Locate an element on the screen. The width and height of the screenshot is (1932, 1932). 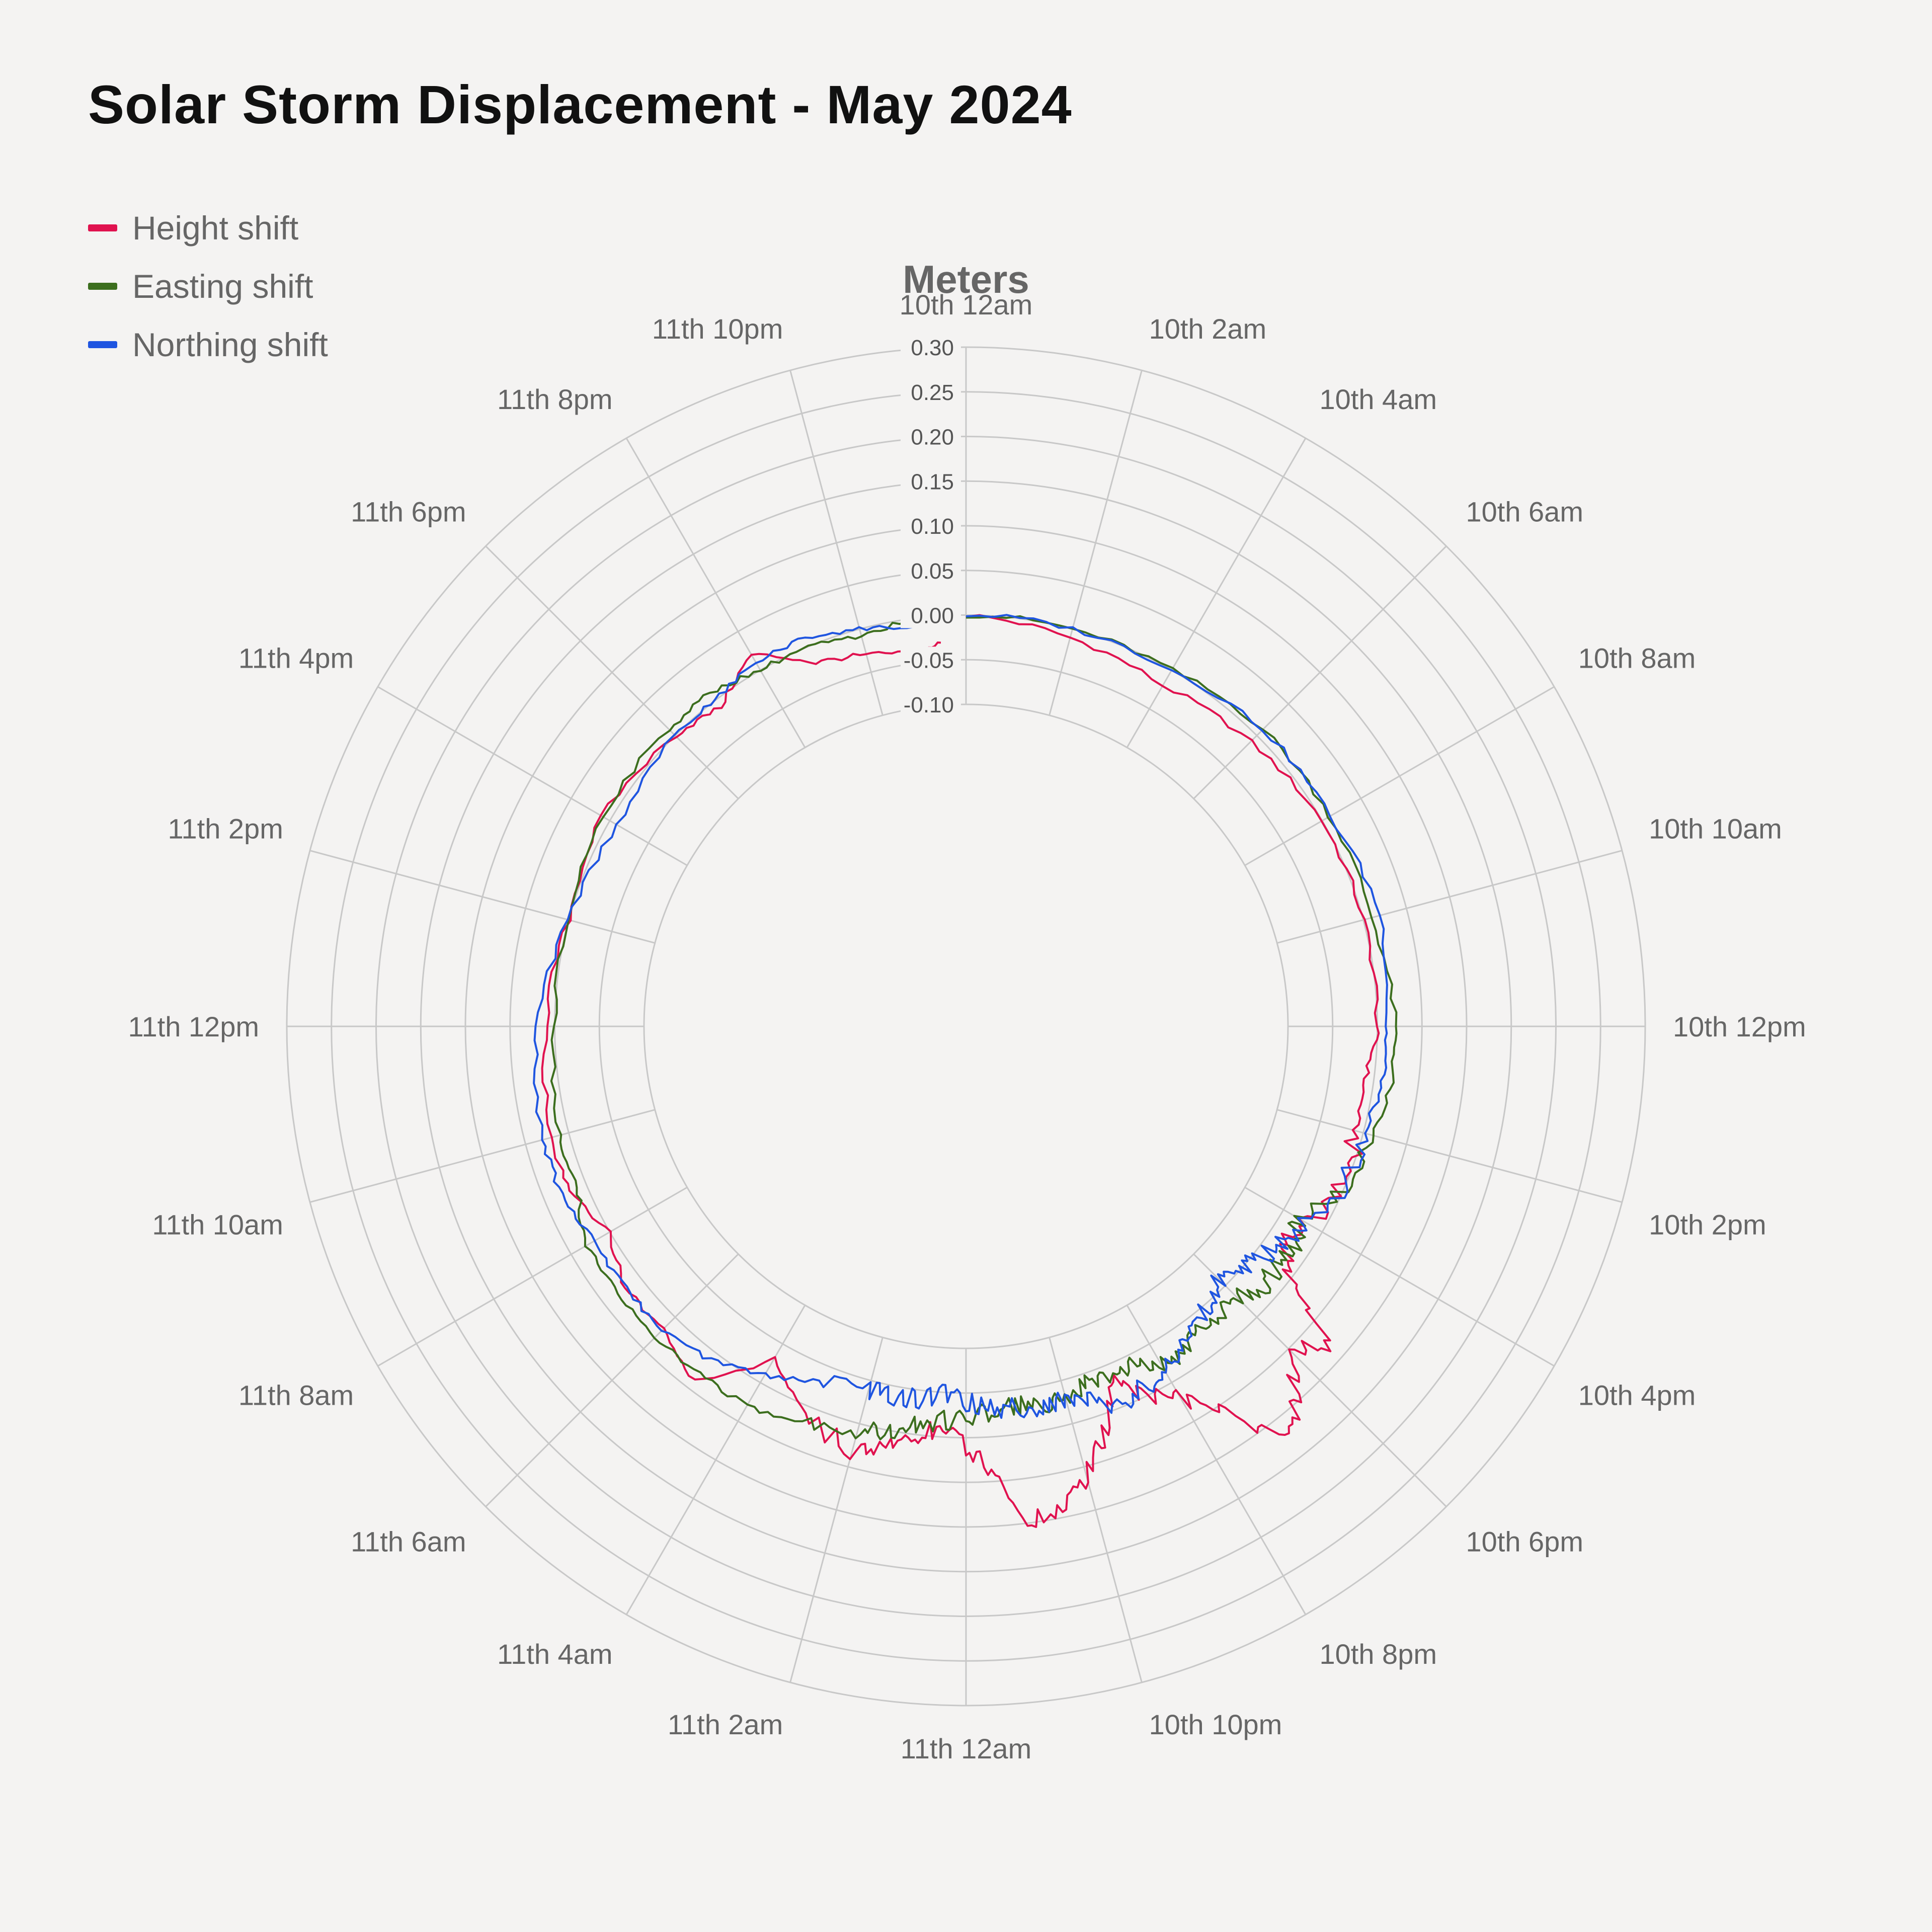
angular-tick-label: 11th 8pm is located at coordinates (554, 399).